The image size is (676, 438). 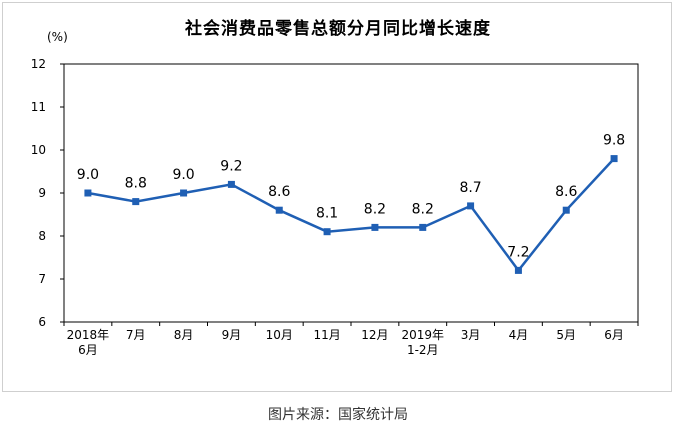 I want to click on x-tick-label: 4月, so click(x=519, y=335).